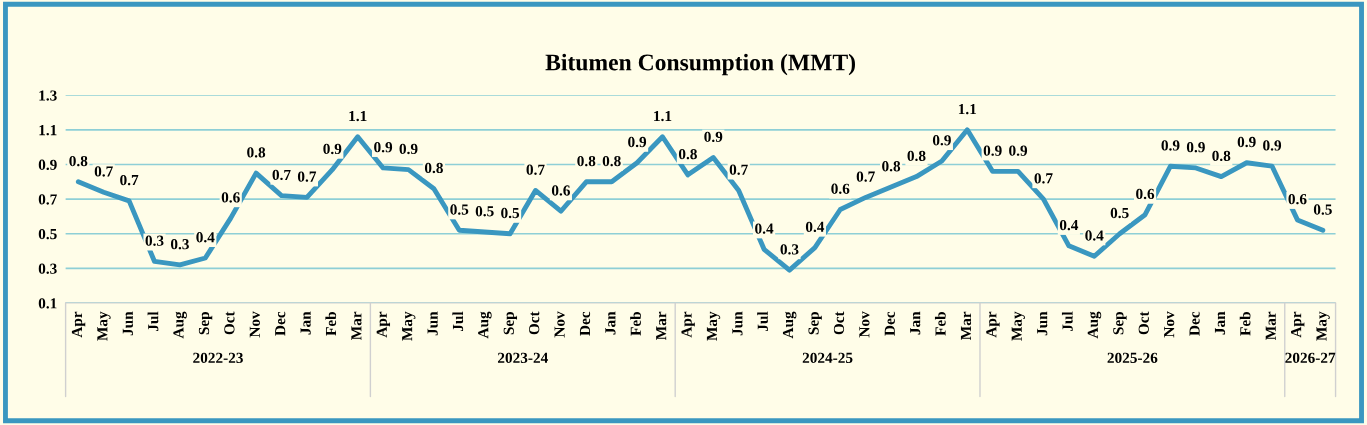  Describe the element at coordinates (700, 64) in the screenshot. I see `chart-title: Bitumen Consumption (MMT)` at that location.